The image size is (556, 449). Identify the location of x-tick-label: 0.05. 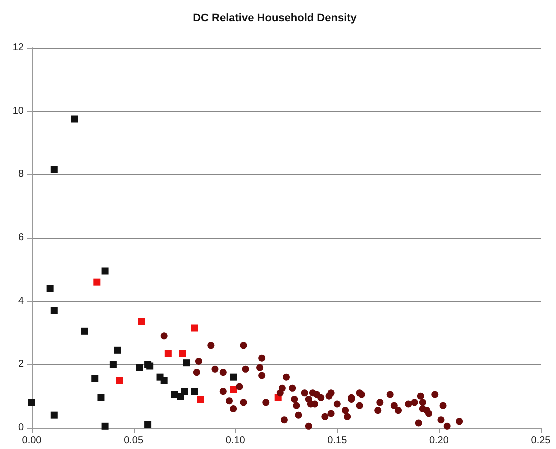
(134, 441).